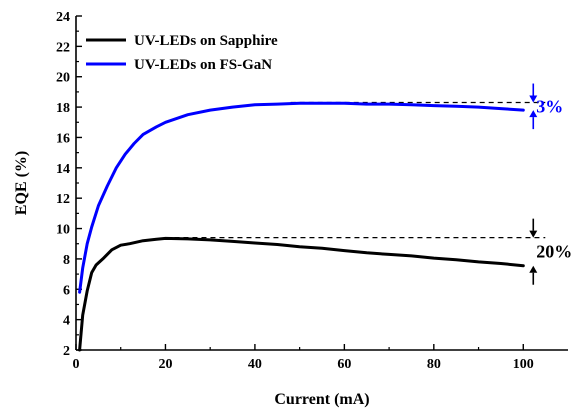 This screenshot has height=418, width=571. What do you see at coordinates (66, 321) in the screenshot?
I see `y-tick-label-4: 4` at bounding box center [66, 321].